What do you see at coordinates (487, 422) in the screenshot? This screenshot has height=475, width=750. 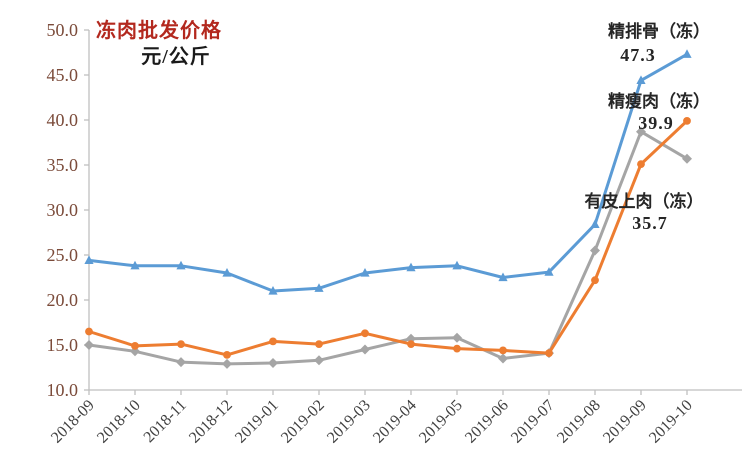 I see `x-axis-tick-label: 2019-06` at bounding box center [487, 422].